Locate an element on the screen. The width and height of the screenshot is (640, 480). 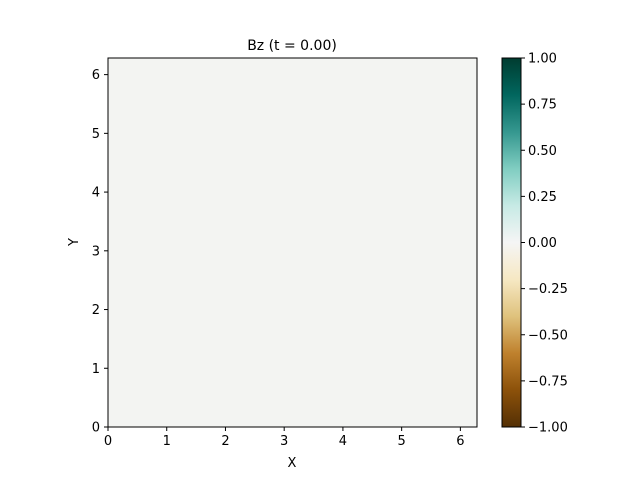
x-tick-label: 0 is located at coordinates (108, 441).